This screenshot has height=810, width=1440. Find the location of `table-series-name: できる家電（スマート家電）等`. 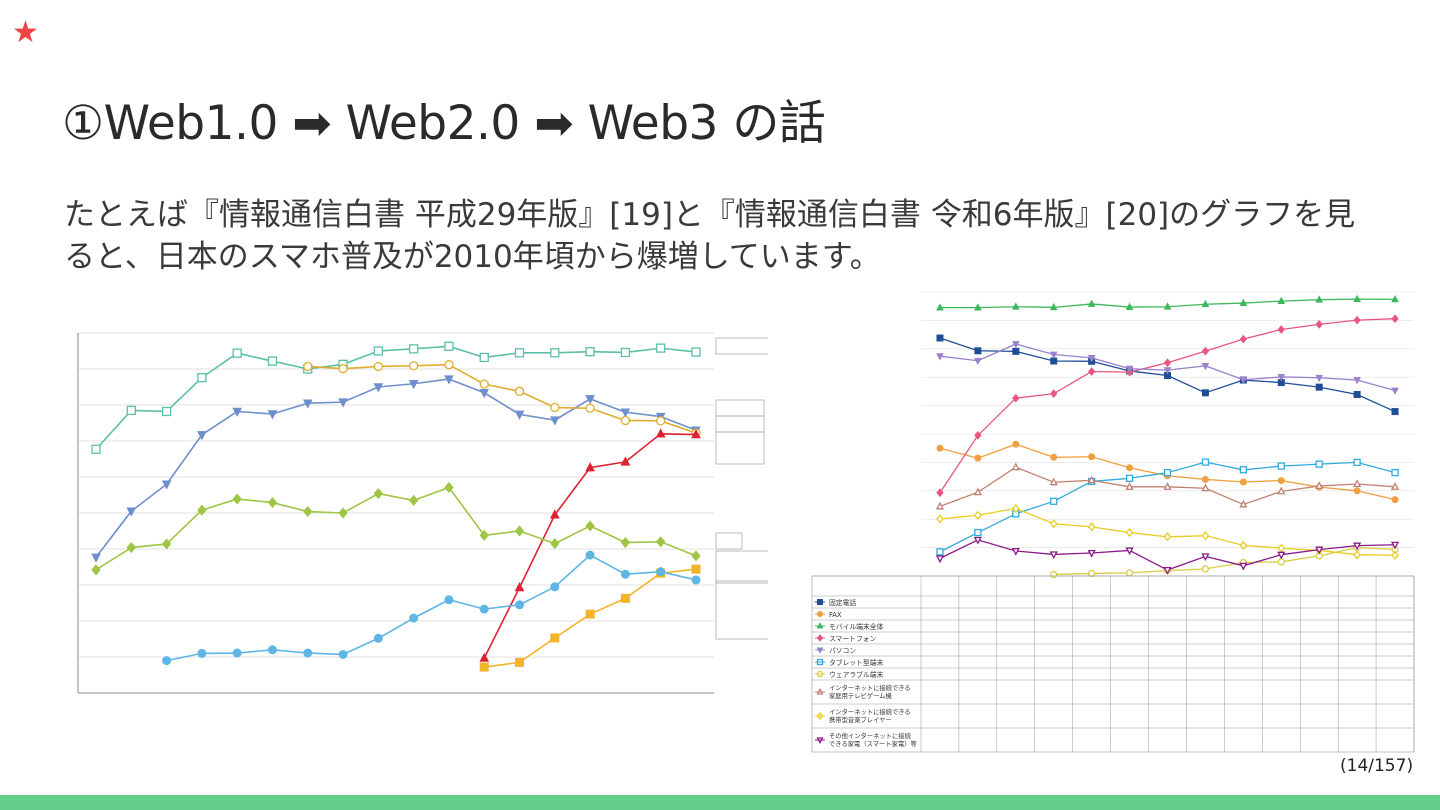

table-series-name: できる家電（スマート家電）等 is located at coordinates (873, 743).